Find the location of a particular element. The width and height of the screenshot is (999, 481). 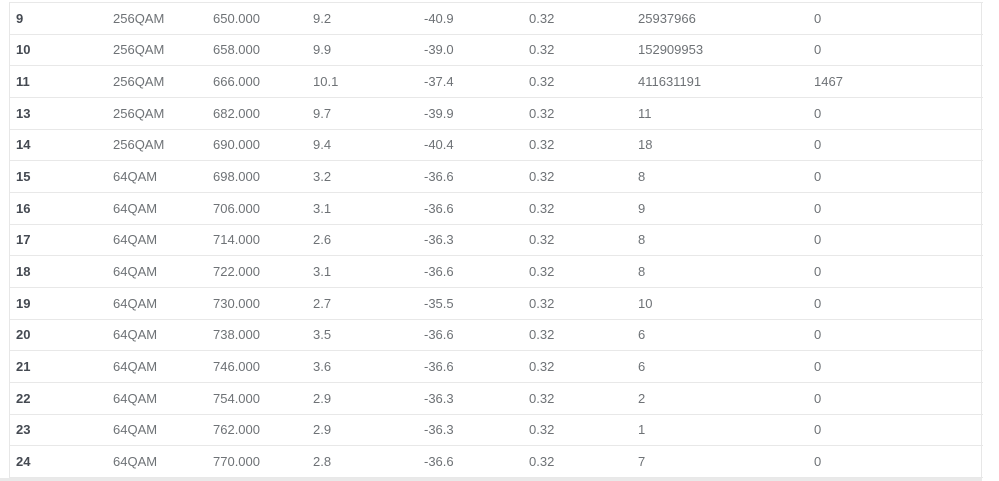

table-cell: 10 is located at coordinates (720, 303).